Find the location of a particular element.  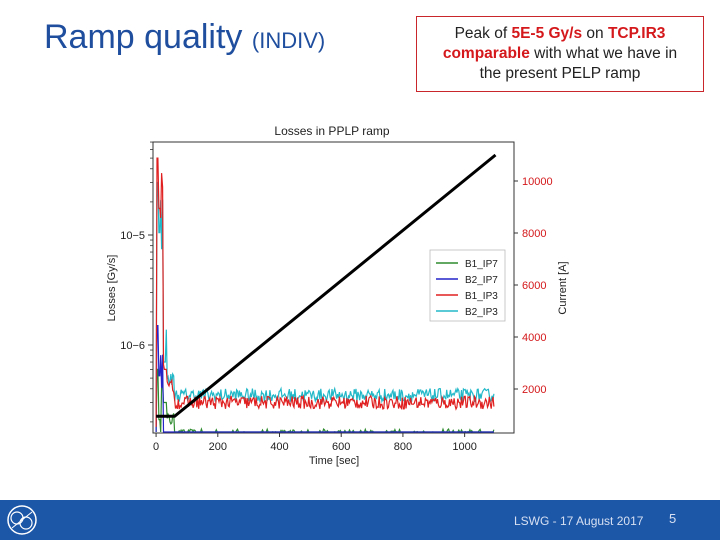

x-tick-label: 800 is located at coordinates (403, 447).